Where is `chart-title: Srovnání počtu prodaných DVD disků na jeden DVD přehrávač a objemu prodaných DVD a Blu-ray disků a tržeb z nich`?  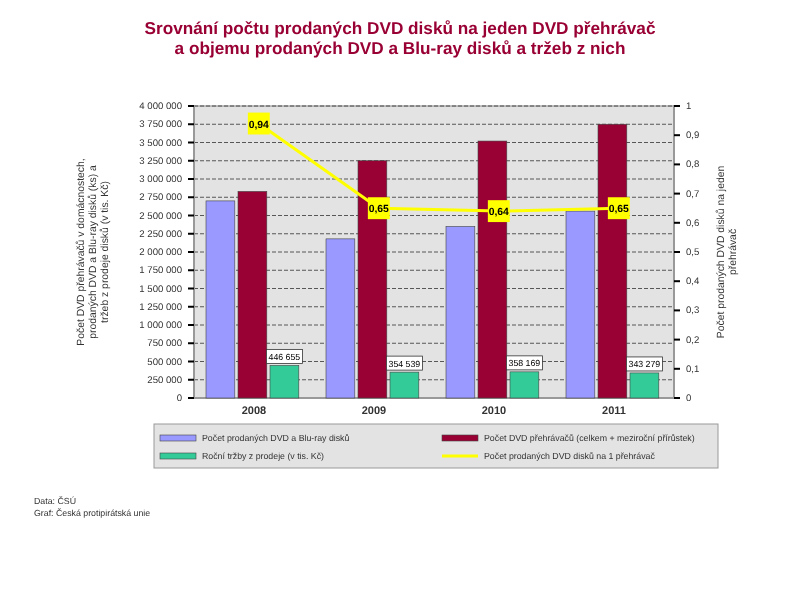 chart-title: Srovnání počtu prodaných DVD disků na jeden DVD přehrávač a objemu prodaných DVD a Blu-ray disků a tržeb z nich is located at coordinates (400, 38).